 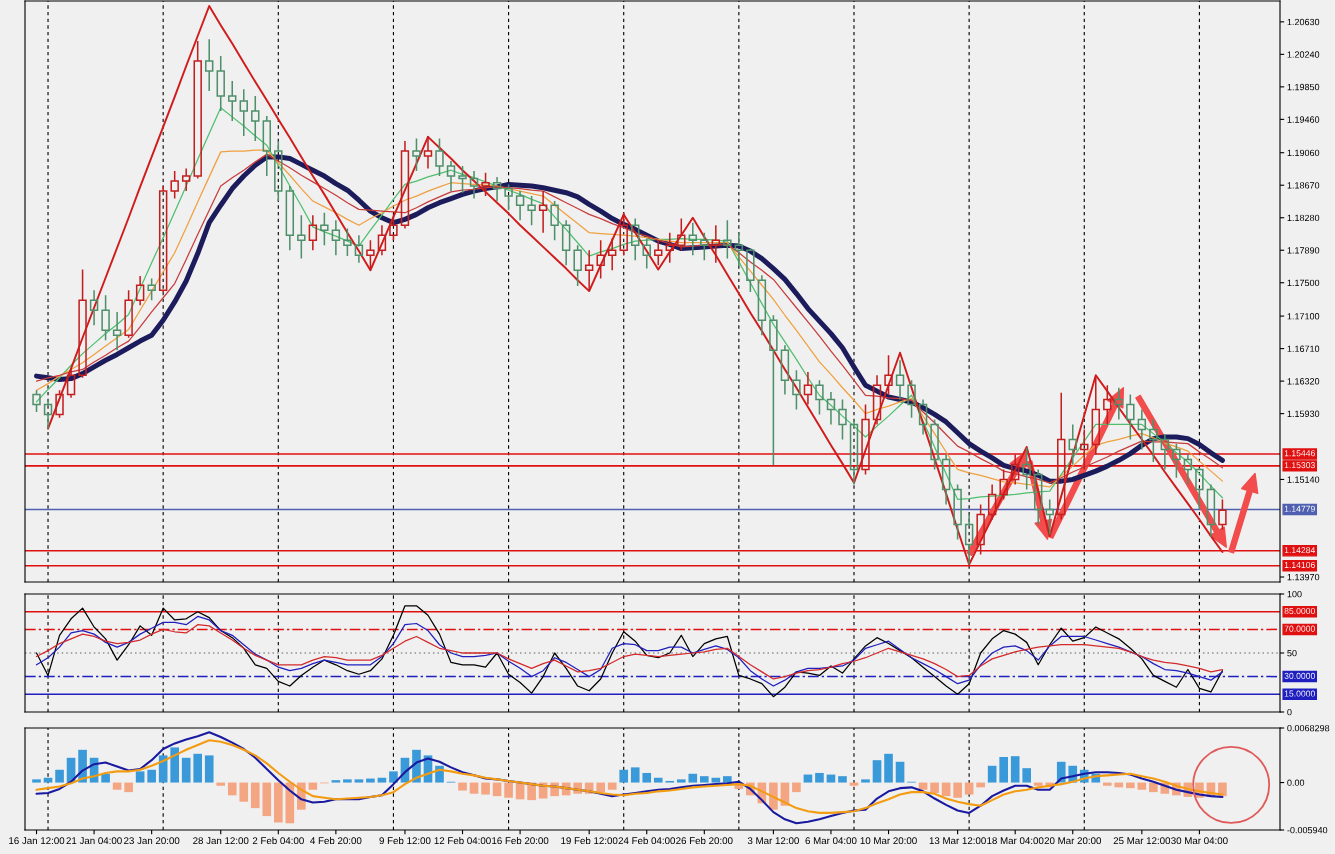 What do you see at coordinates (831, 841) in the screenshot?
I see `x-tick-label: 6 Mar 04:00` at bounding box center [831, 841].